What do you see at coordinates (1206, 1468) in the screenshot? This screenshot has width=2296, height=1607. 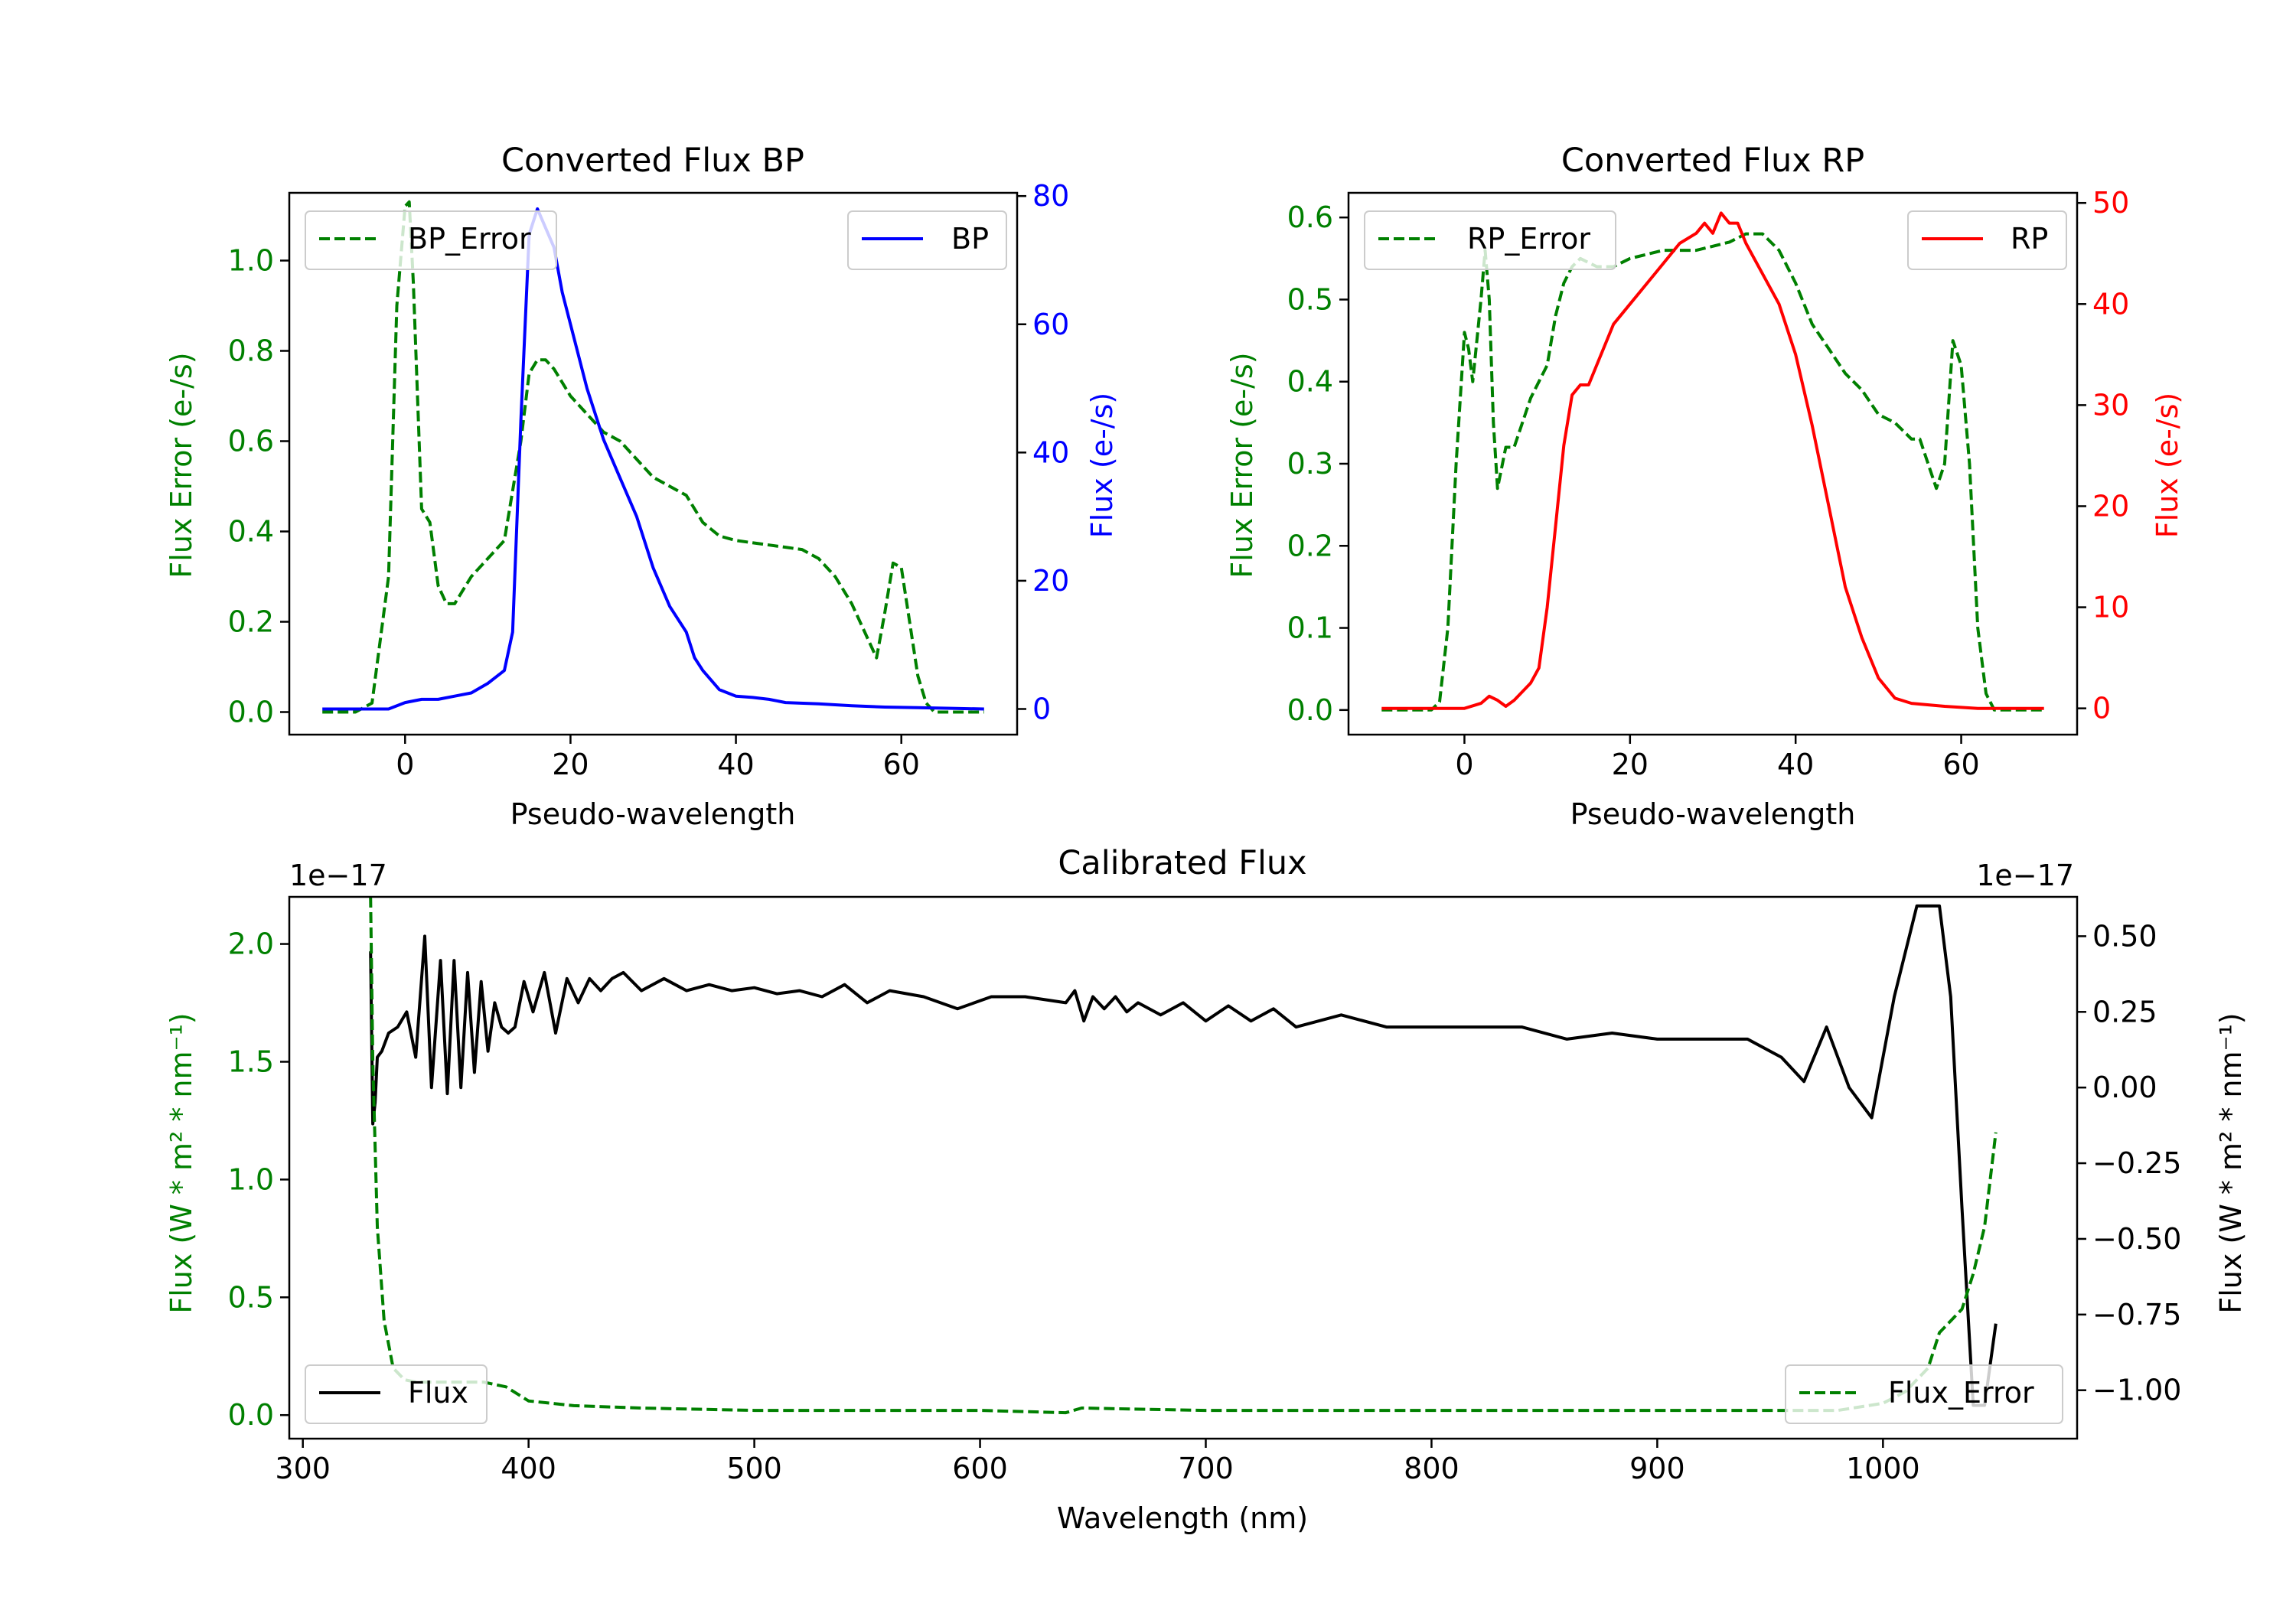 I see `cal-xtick-label: 700` at bounding box center [1206, 1468].